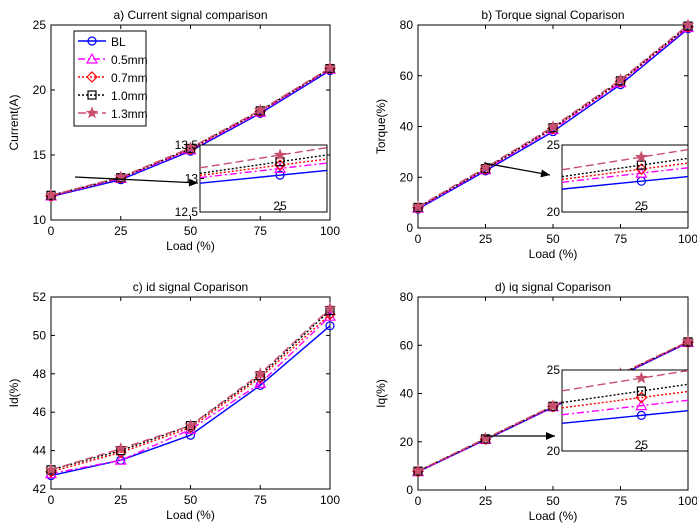  I want to click on plot-area, so click(190, 393).